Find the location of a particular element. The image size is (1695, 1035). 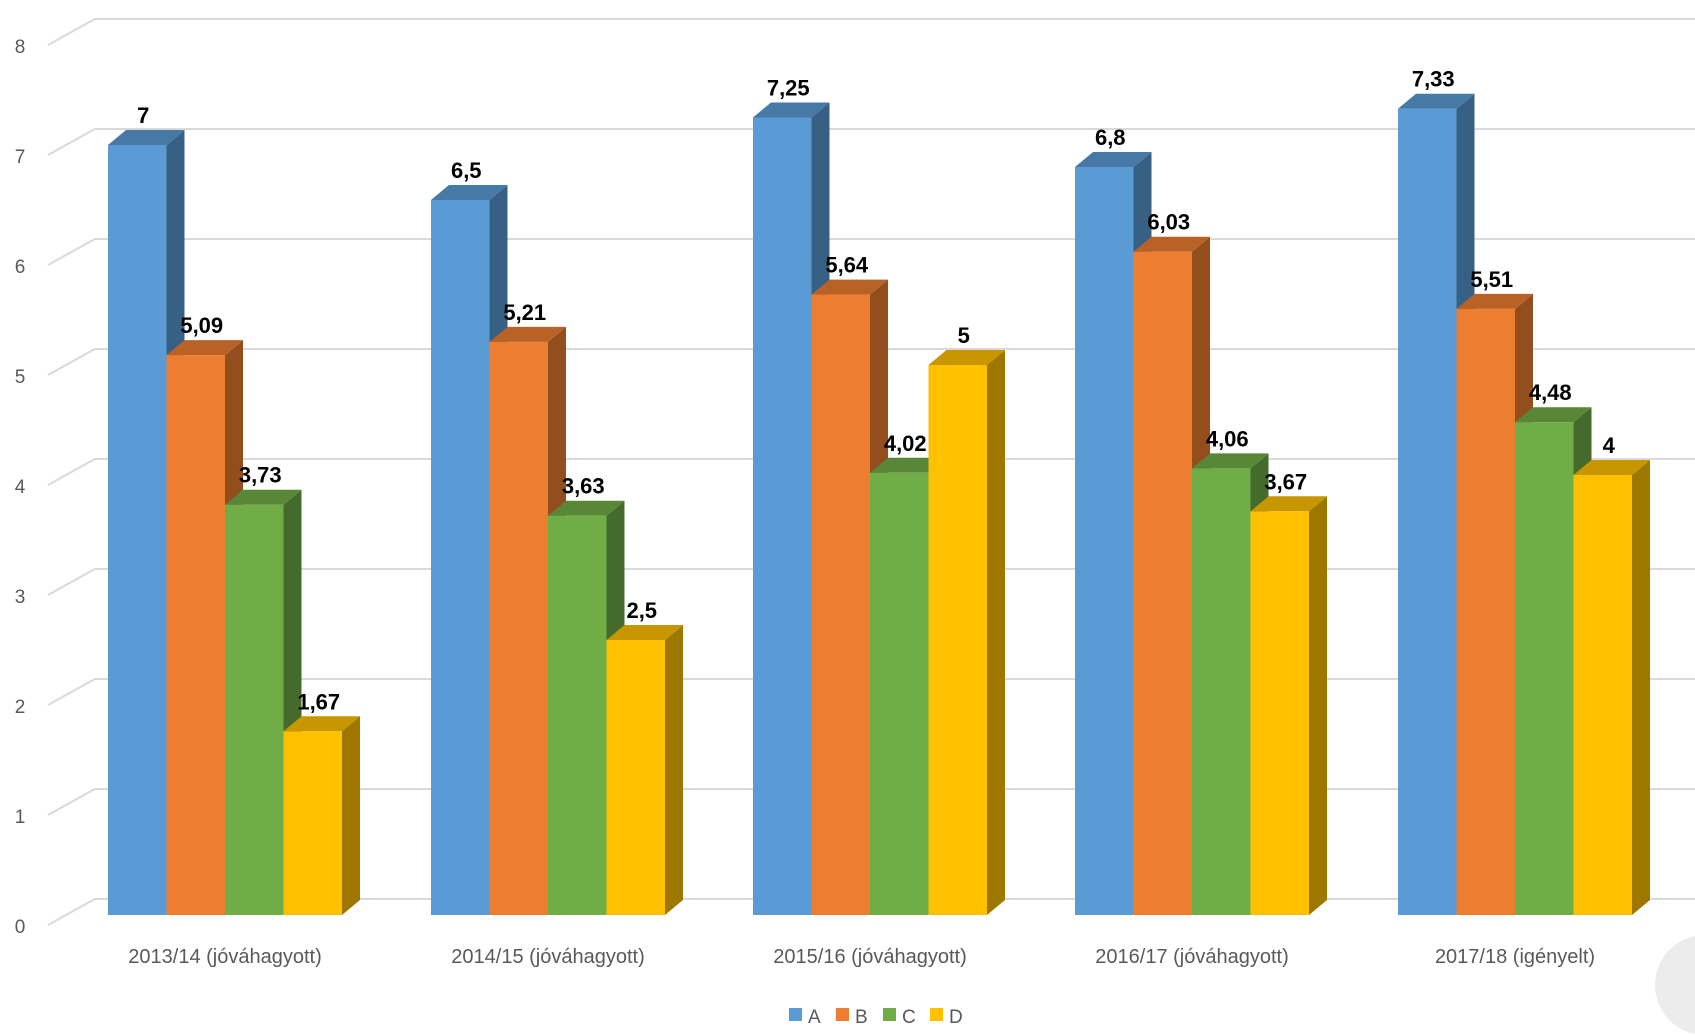

x-tick-label: 2017/18 (igényelt) is located at coordinates (1515, 957).